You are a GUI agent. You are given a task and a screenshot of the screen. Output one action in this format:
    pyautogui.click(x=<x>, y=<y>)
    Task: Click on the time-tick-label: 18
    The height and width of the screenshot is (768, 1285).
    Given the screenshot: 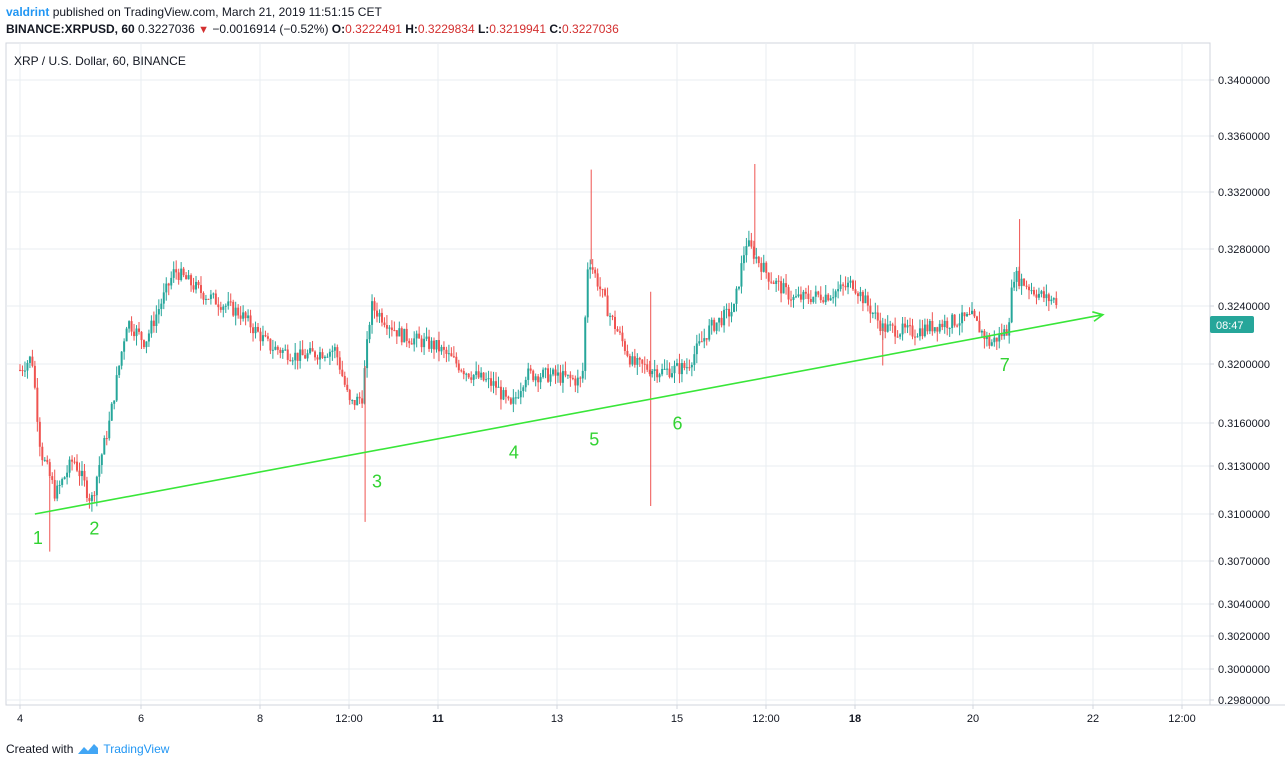 What is the action you would take?
    pyautogui.click(x=855, y=719)
    